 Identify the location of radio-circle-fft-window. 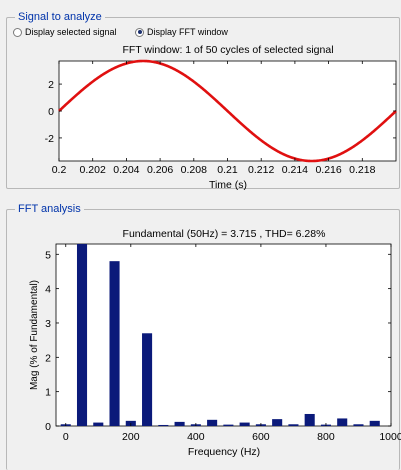
(139, 32).